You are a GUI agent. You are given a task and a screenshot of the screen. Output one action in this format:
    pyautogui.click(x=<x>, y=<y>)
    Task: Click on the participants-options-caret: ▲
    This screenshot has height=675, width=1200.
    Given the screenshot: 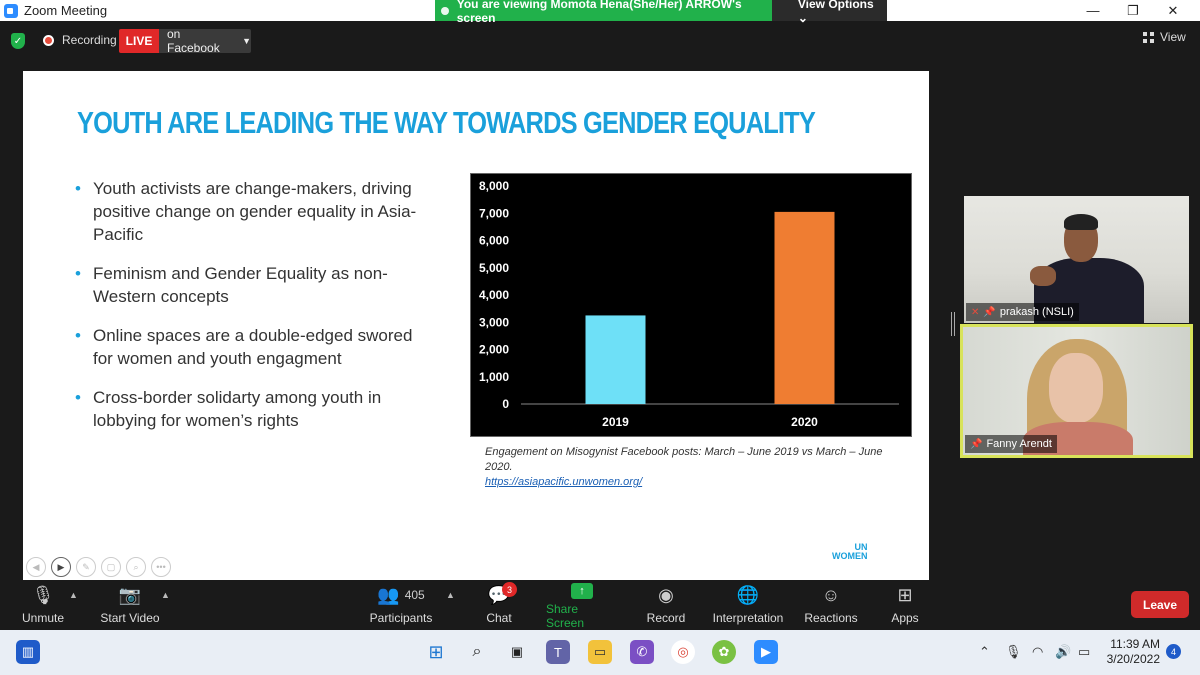 What is the action you would take?
    pyautogui.click(x=450, y=595)
    